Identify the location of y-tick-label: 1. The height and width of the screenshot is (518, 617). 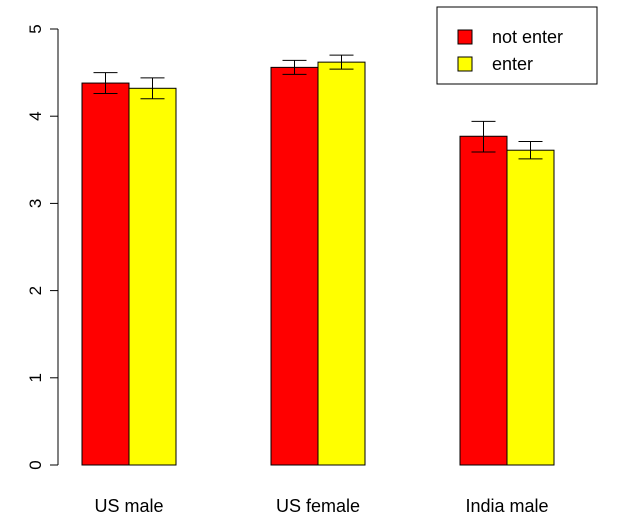
(35, 377).